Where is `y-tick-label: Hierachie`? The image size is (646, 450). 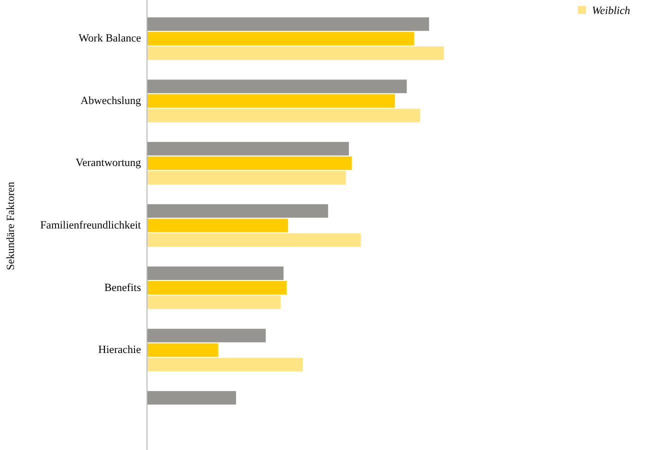
y-tick-label: Hierachie is located at coordinates (120, 350).